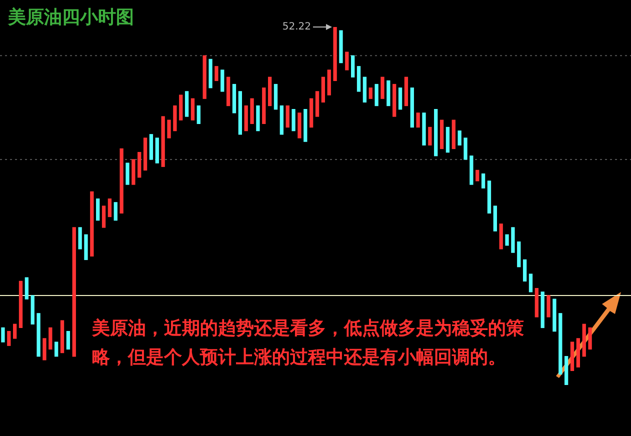 Image resolution: width=631 pixels, height=436 pixels. What do you see at coordinates (297, 27) in the screenshot?
I see `annotation: 52.22` at bounding box center [297, 27].